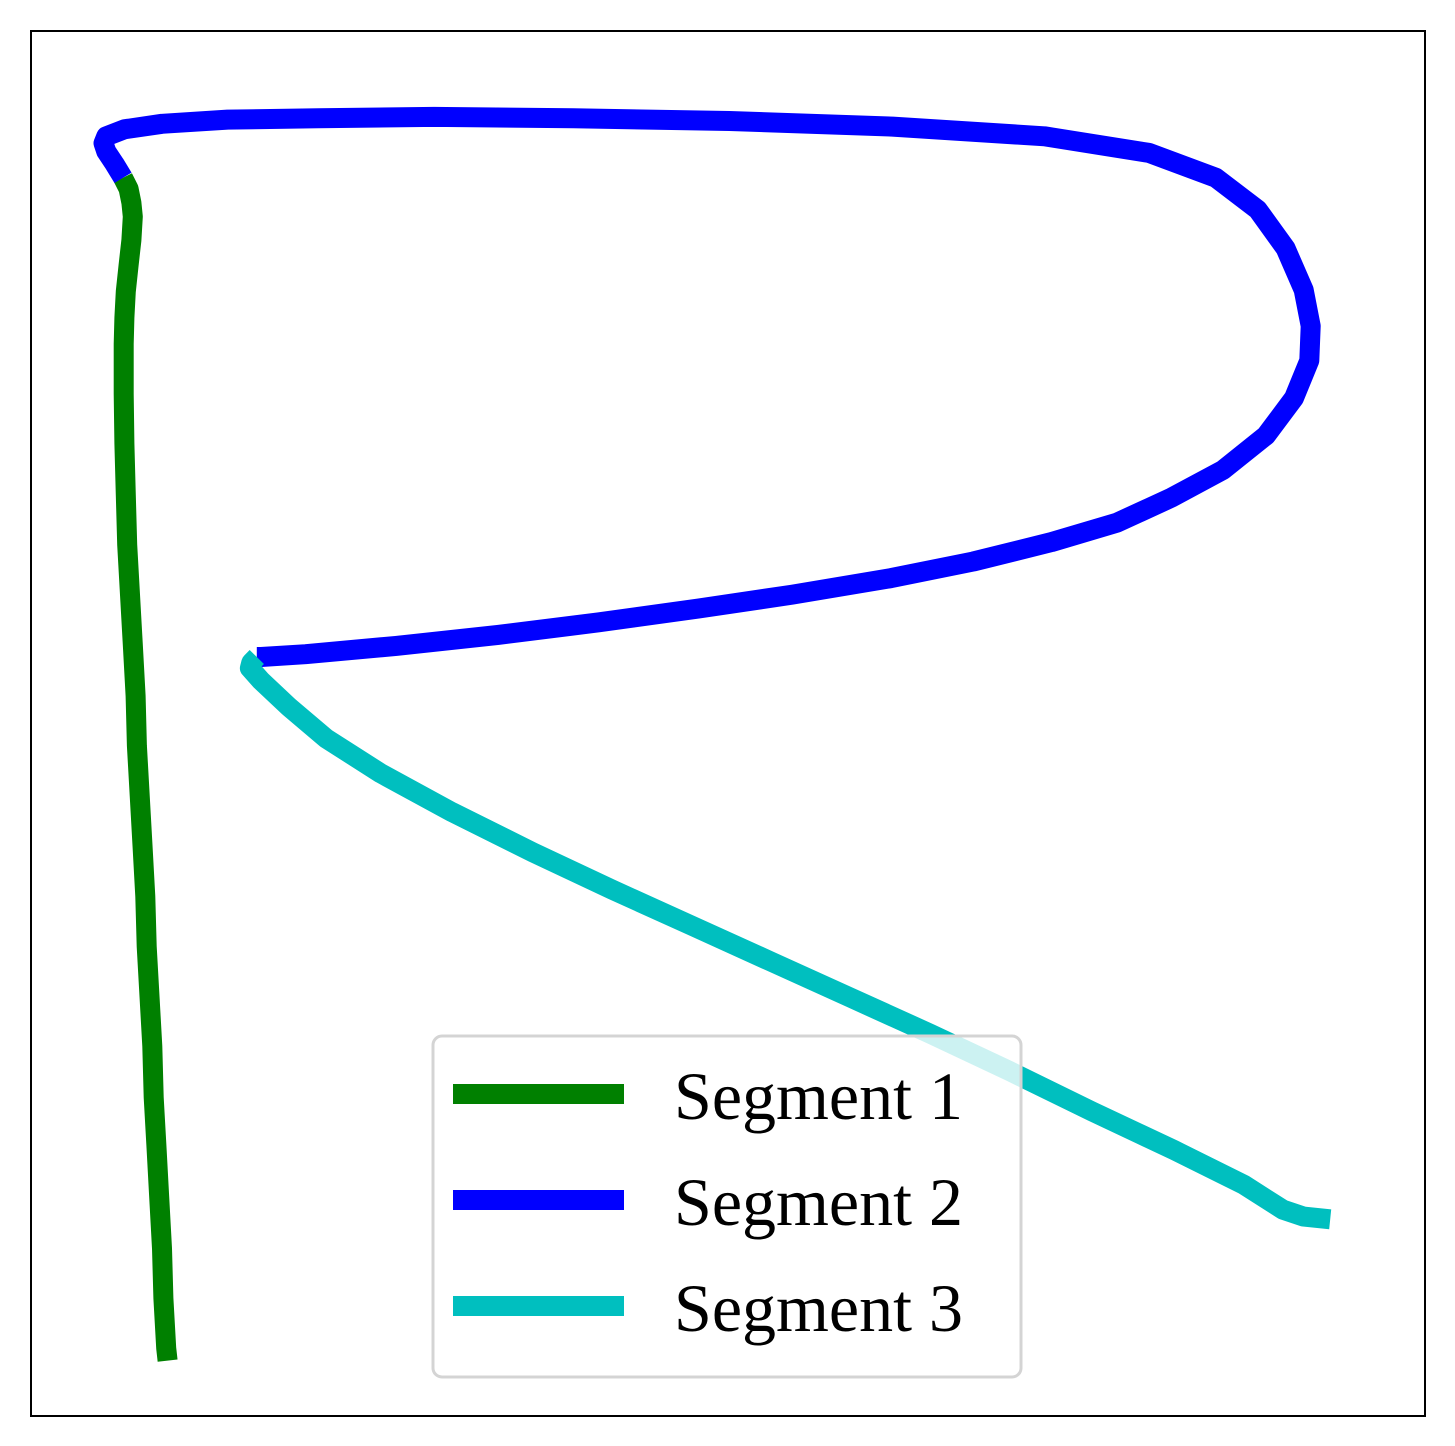 The height and width of the screenshot is (1446, 1455). I want to click on legend-label-segment-2: Segment 2, so click(818, 1202).